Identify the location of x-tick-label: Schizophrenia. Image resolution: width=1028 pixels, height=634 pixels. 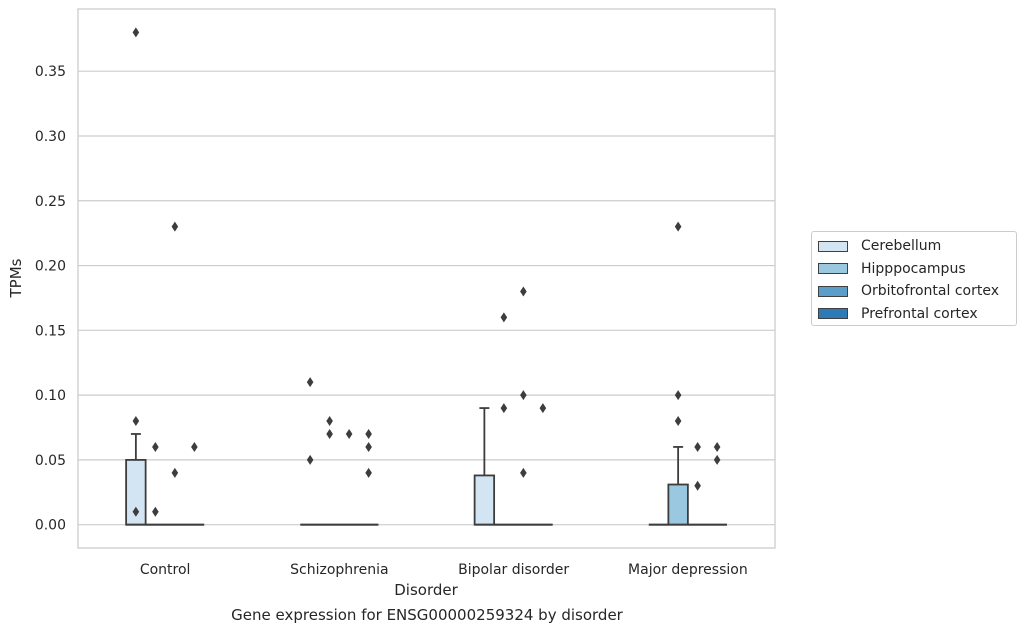
(339, 570).